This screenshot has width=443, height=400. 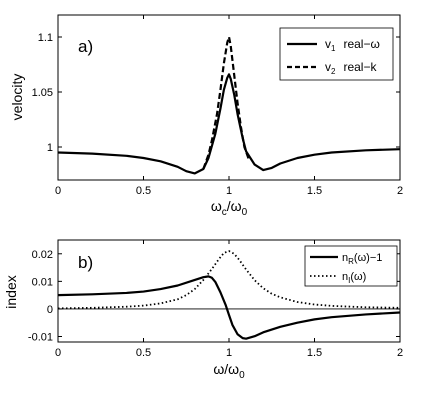 What do you see at coordinates (42, 93) in the screenshot?
I see `panel-a-ytick-label: 1.05` at bounding box center [42, 93].